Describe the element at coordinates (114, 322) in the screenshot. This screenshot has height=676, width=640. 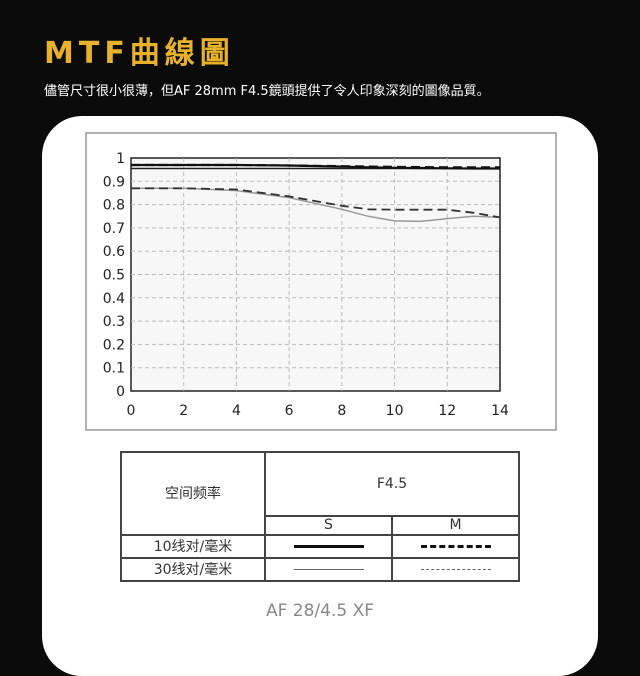
I see `y-tick-label: 0.3` at that location.